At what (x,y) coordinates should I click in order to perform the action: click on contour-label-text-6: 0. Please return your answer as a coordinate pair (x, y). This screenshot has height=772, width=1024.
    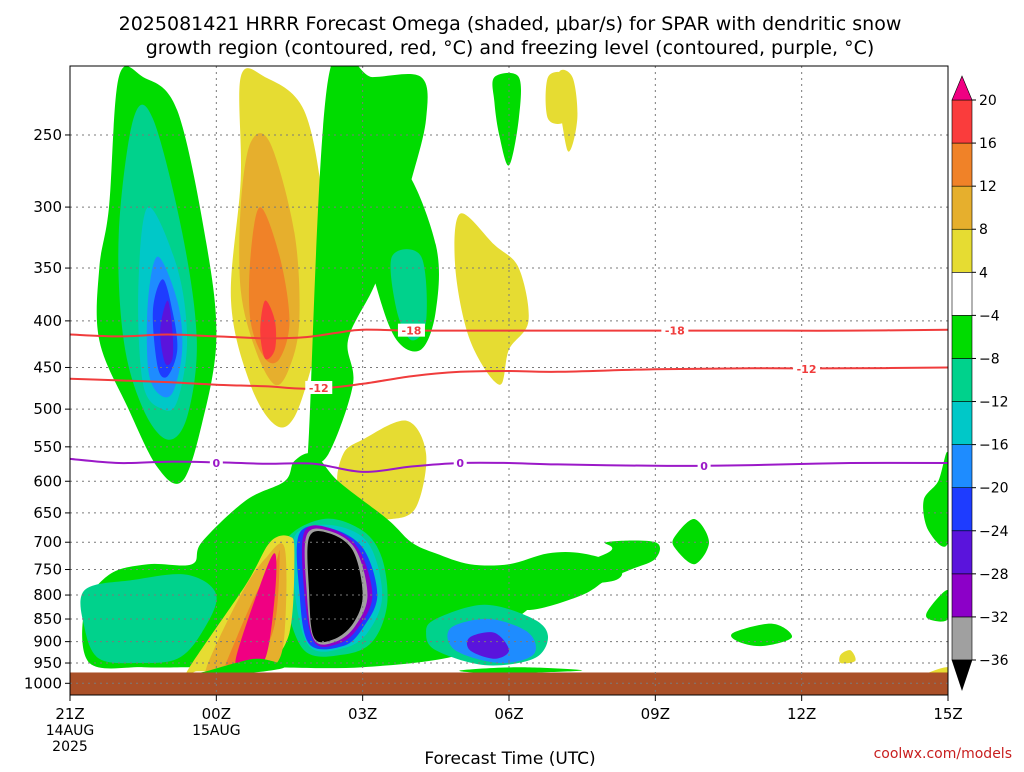
    Looking at the image, I should click on (704, 466).